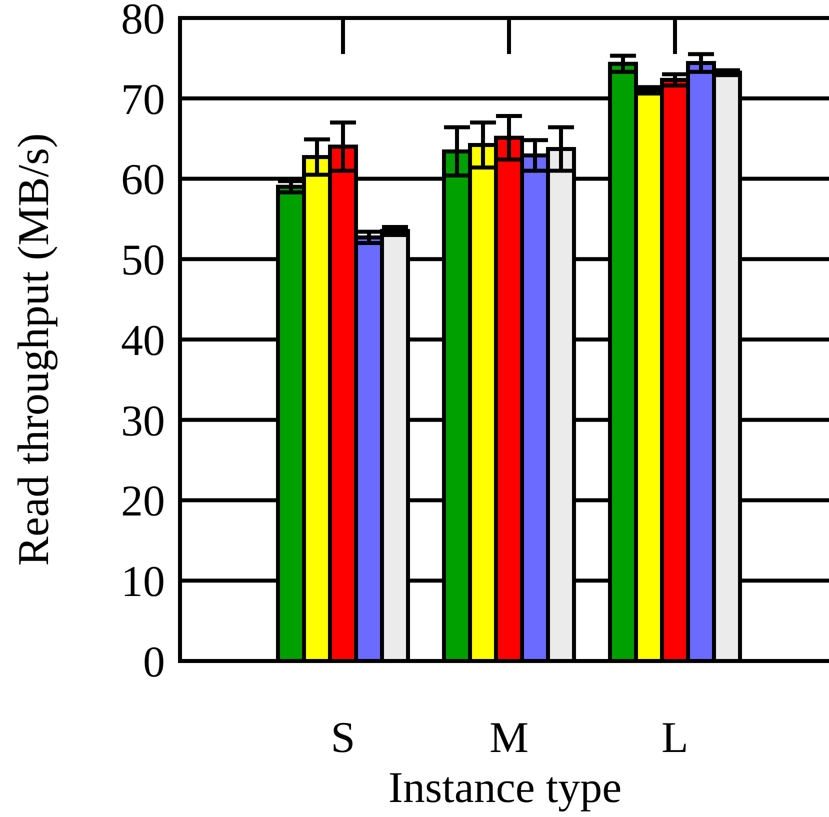 The width and height of the screenshot is (829, 817). I want to click on x-tick-label: M, so click(509, 737).